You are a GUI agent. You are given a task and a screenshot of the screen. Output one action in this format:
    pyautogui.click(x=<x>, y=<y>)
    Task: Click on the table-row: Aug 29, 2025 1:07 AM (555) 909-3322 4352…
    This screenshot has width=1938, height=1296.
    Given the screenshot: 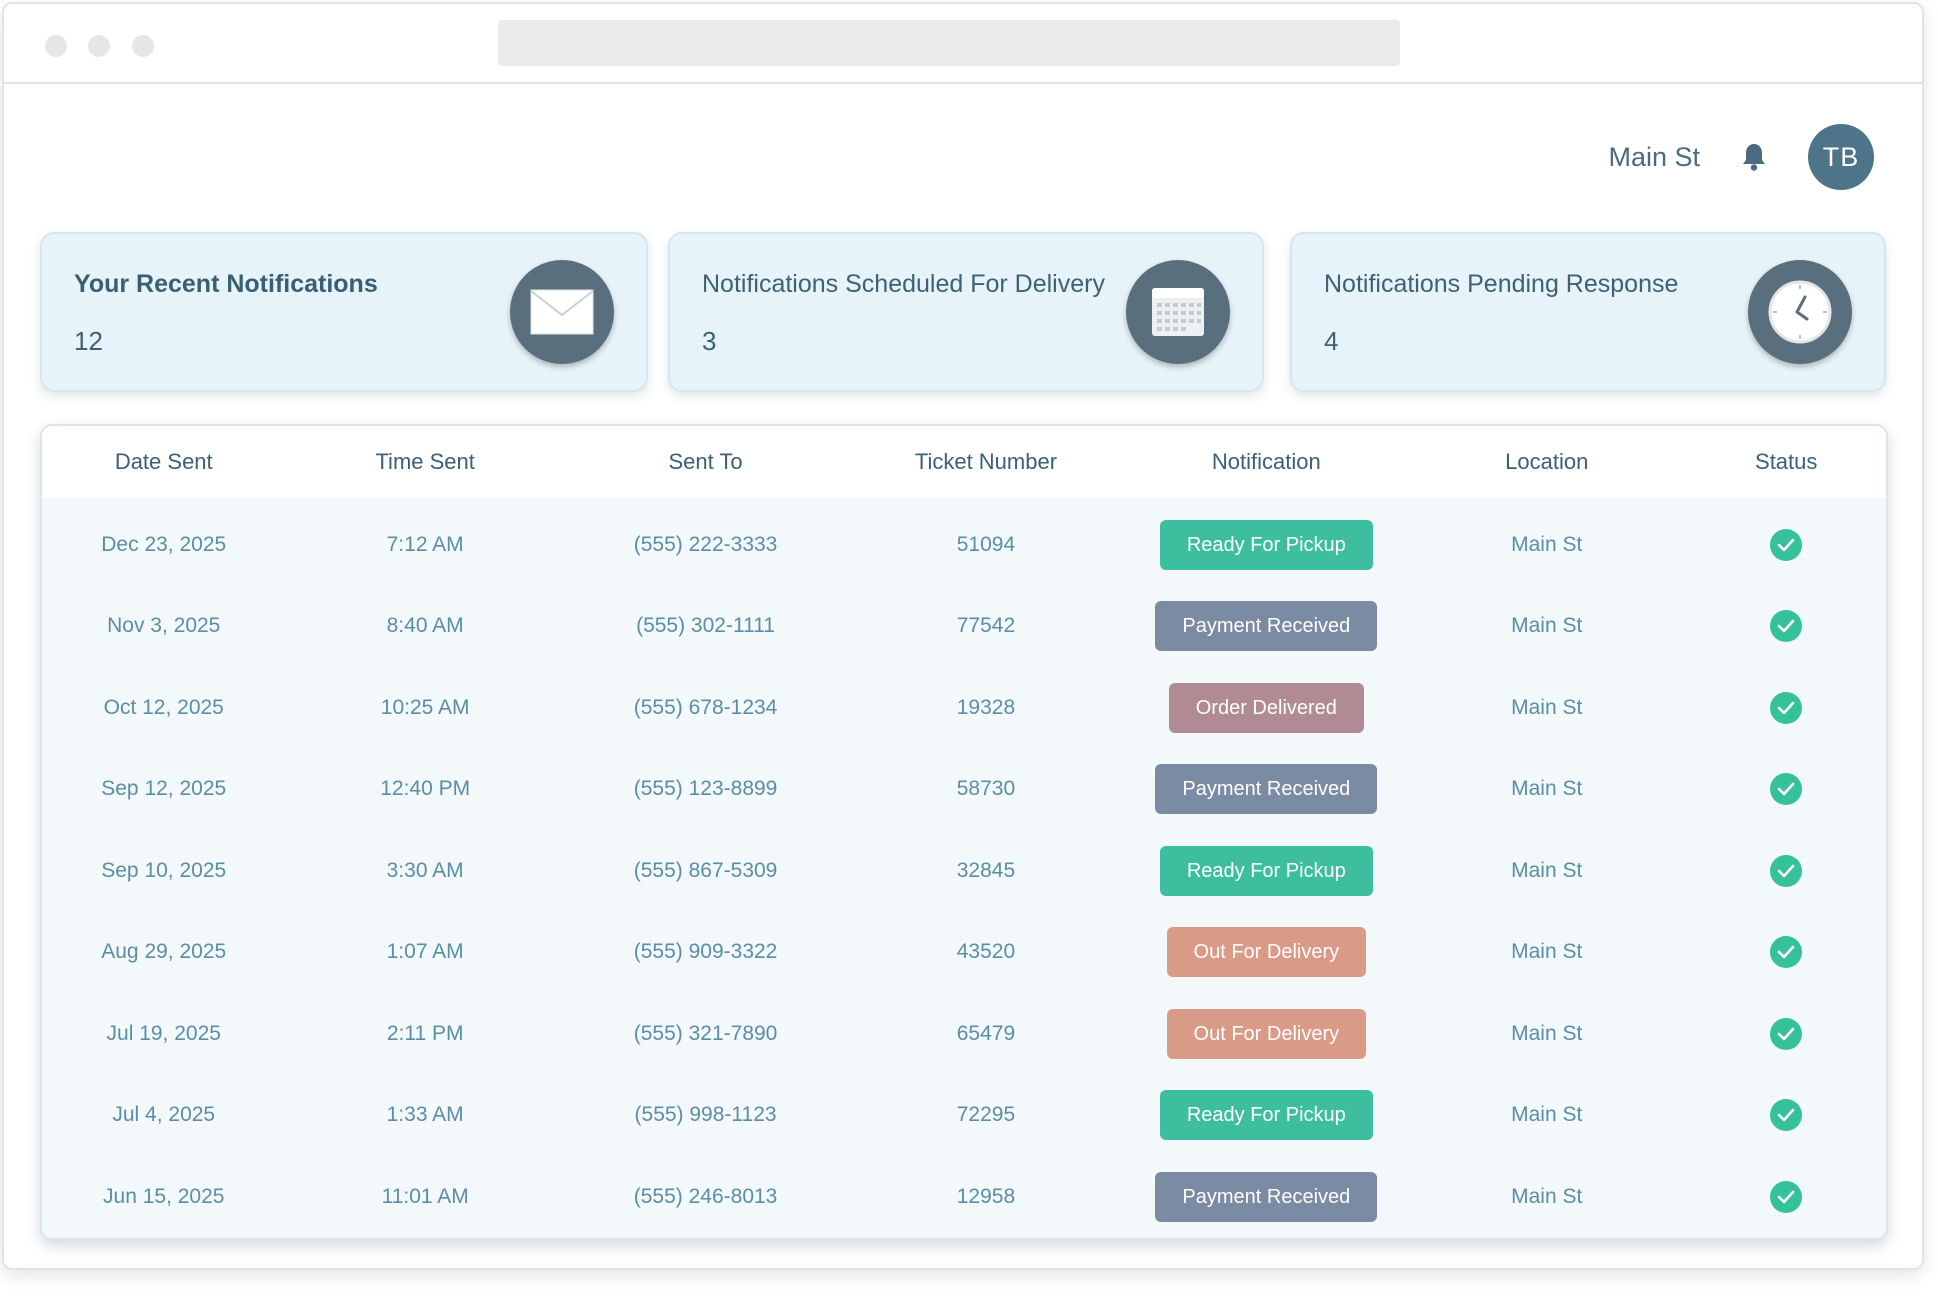 What is the action you would take?
    pyautogui.click(x=964, y=953)
    